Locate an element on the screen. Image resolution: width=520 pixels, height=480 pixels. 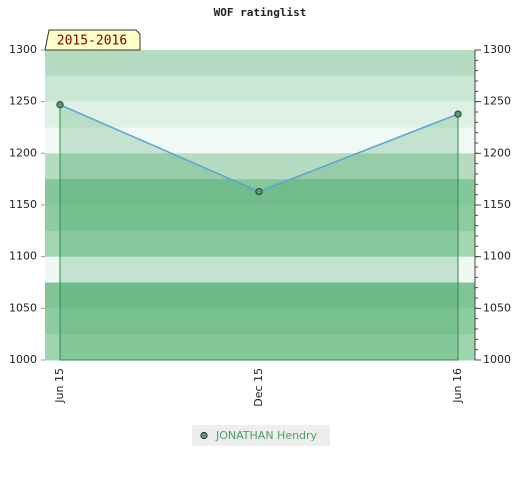
y2-tick-label: 1100 is located at coordinates (497, 256).